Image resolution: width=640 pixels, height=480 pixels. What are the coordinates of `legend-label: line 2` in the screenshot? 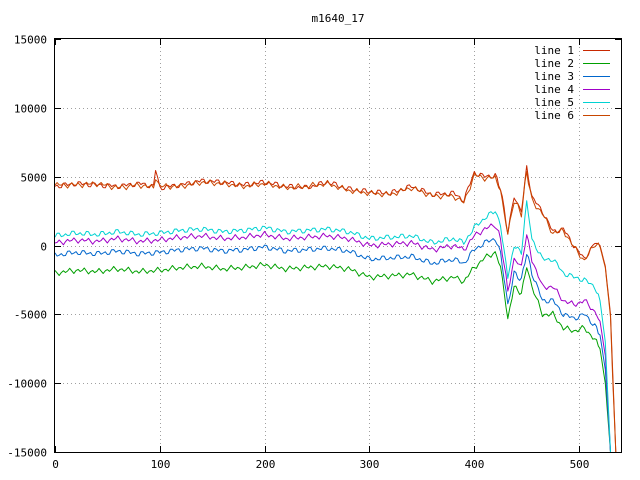 It's located at (554, 63).